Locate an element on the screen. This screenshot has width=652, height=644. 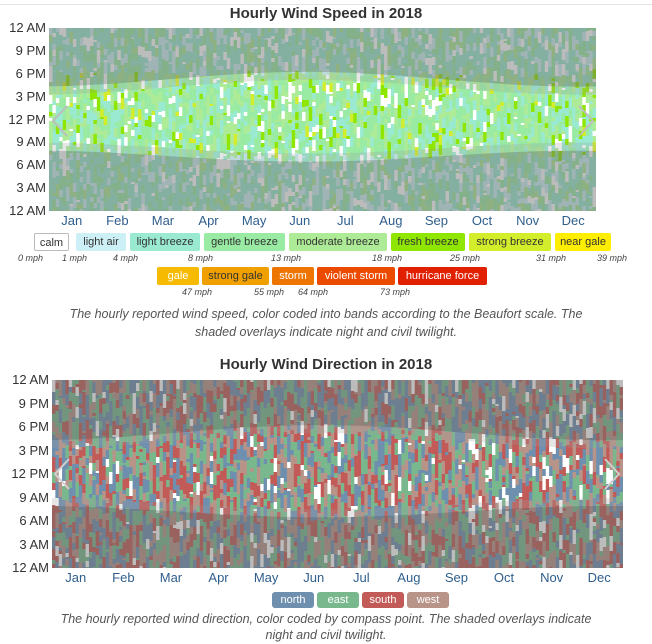
y-tick-label: 12 AM is located at coordinates (23, 210).